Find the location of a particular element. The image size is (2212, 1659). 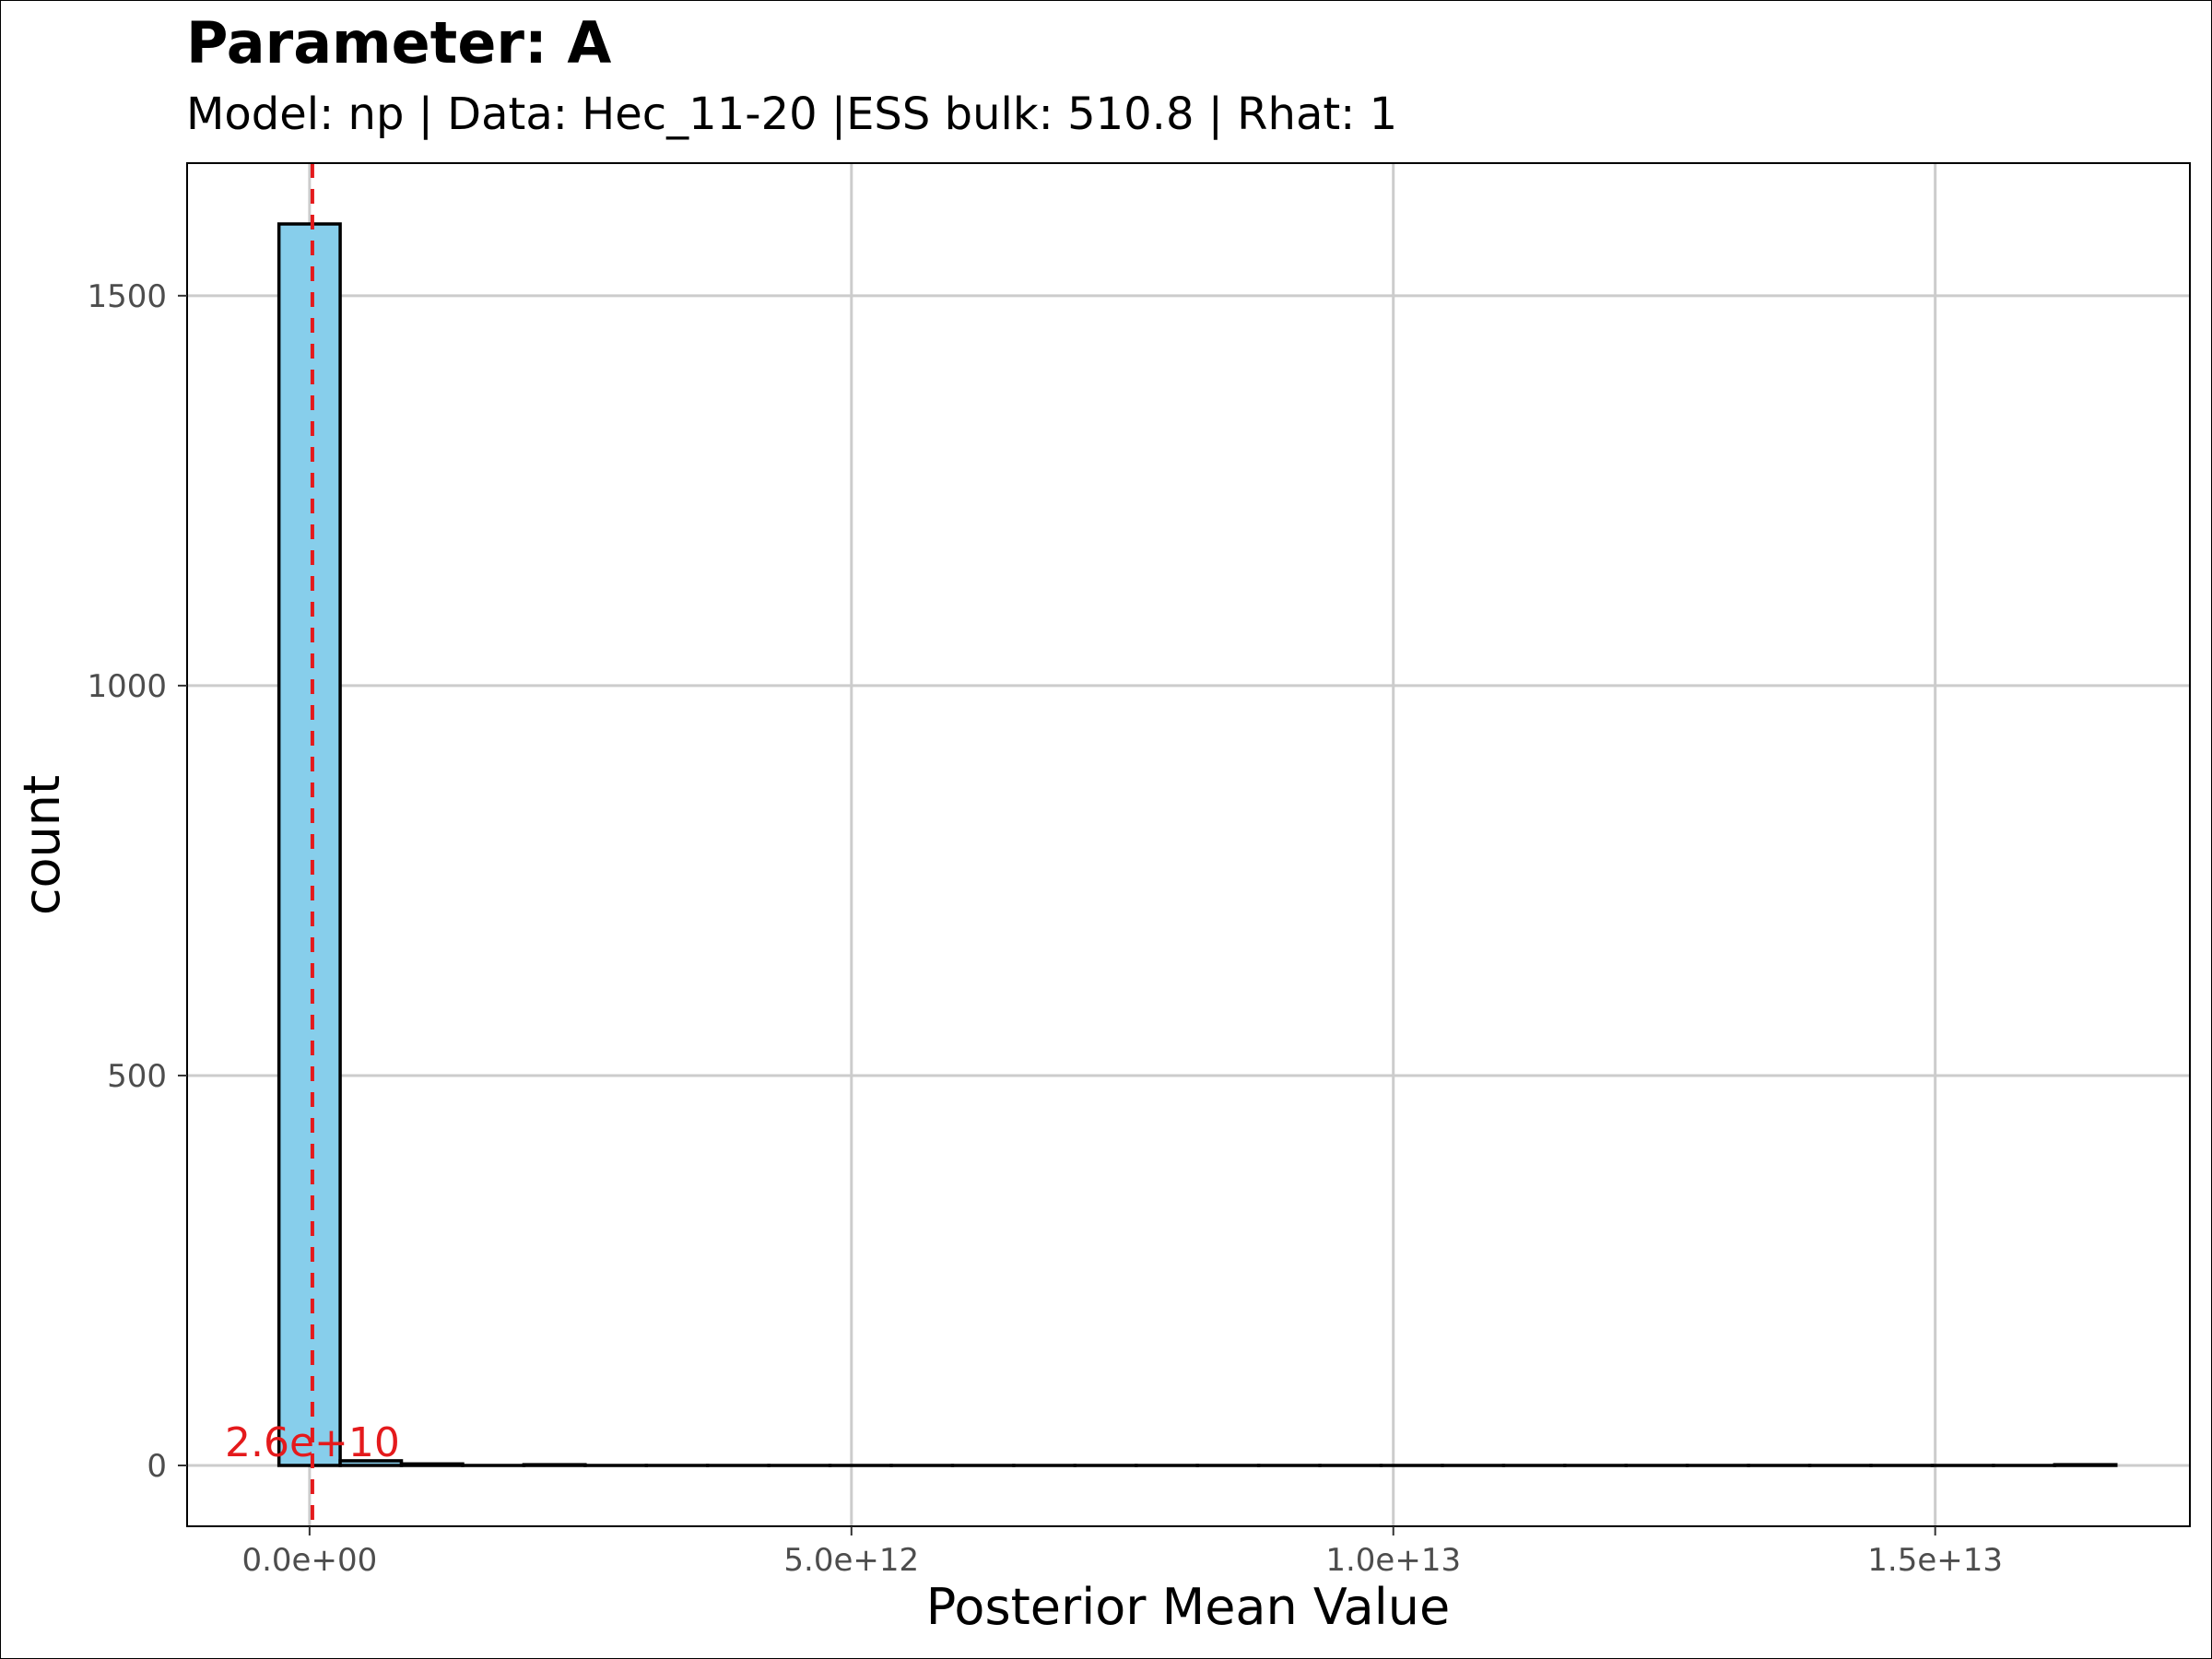

mean-marker: 2.6e+10 is located at coordinates (312, 844).